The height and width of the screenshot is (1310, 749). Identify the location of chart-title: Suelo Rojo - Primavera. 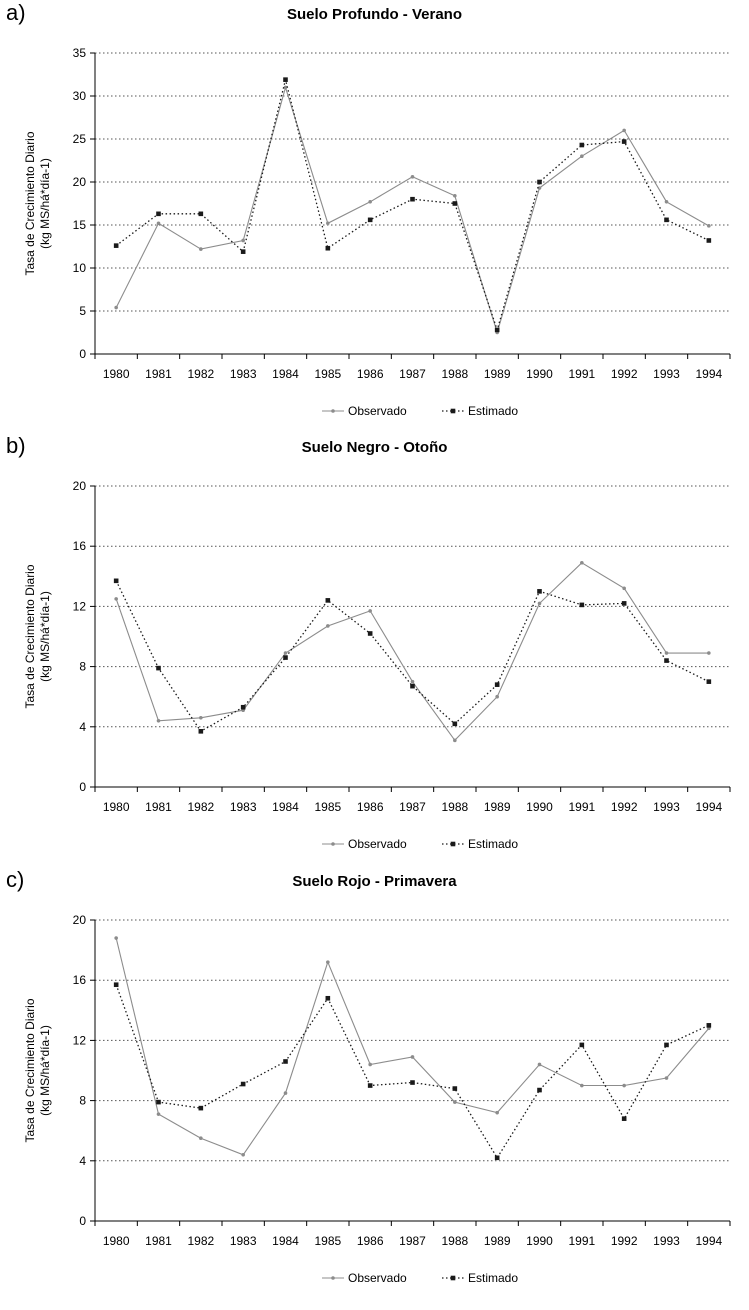
(374, 881).